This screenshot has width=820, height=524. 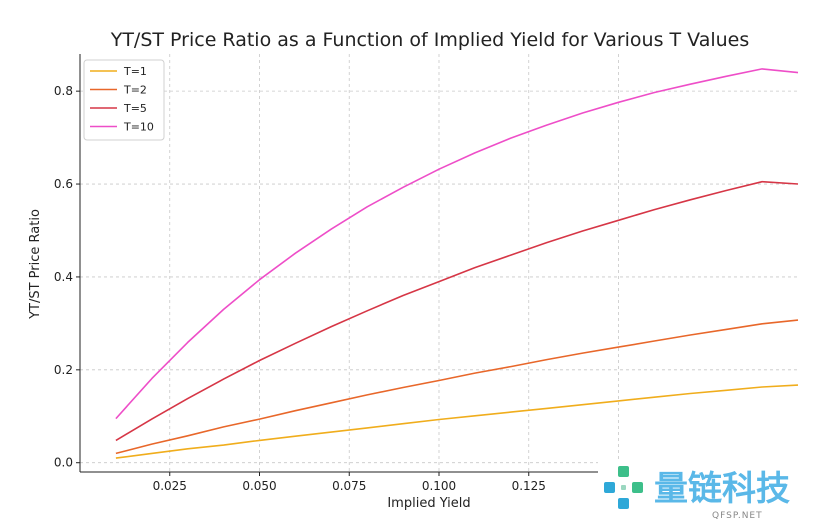 I want to click on watermark-logo-icon, so click(x=623, y=487).